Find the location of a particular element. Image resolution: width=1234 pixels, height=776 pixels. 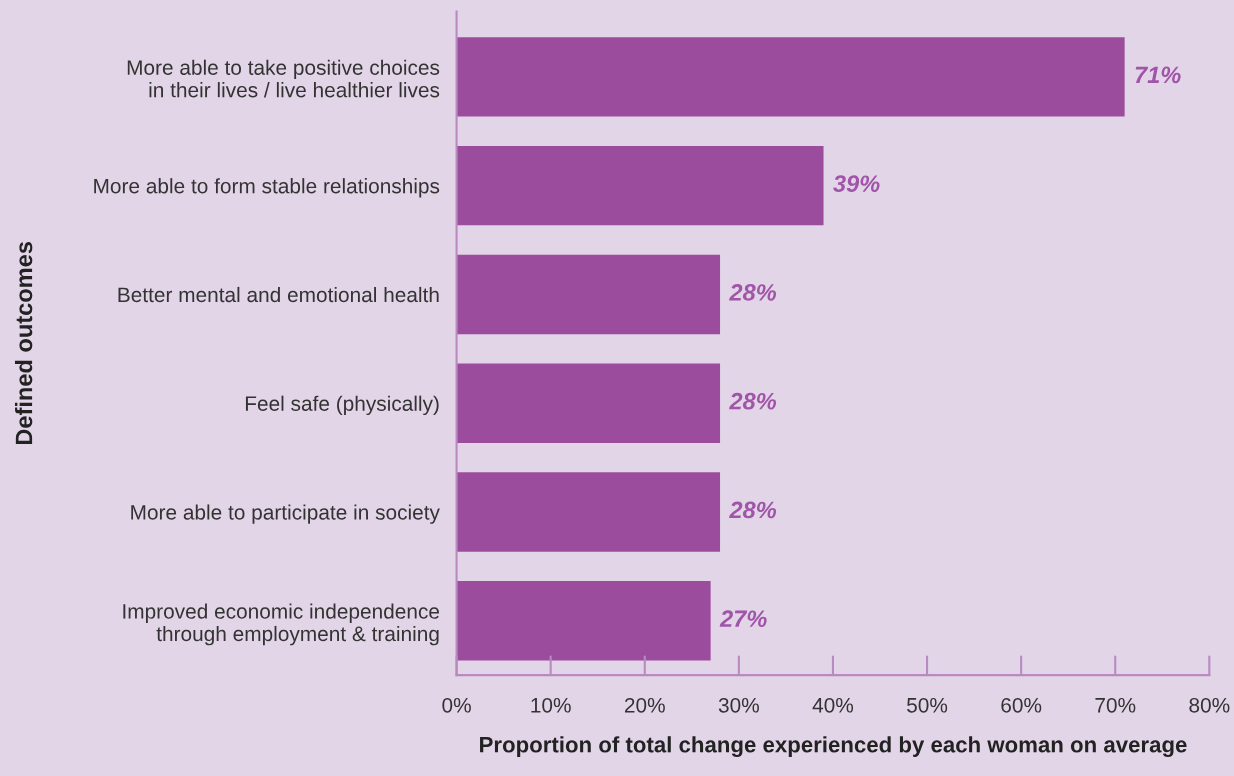

x-tick-label: 10% is located at coordinates (551, 705).